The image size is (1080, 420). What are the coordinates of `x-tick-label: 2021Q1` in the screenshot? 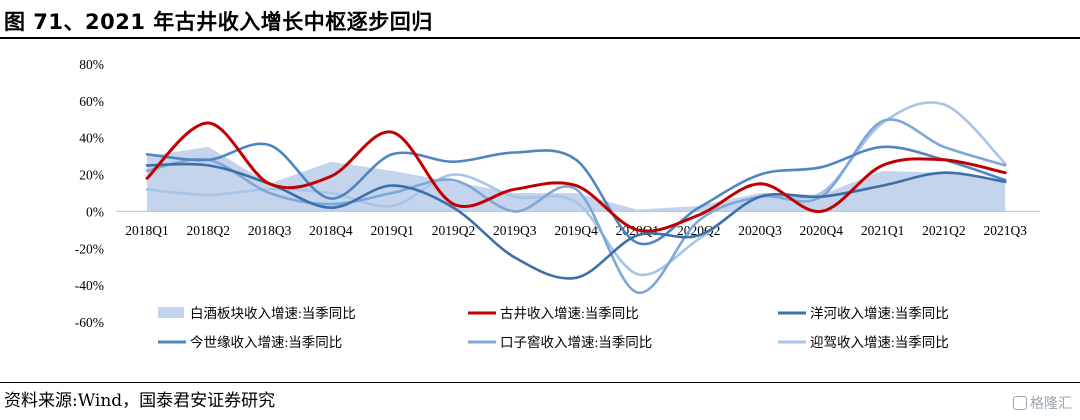 It's located at (883, 230).